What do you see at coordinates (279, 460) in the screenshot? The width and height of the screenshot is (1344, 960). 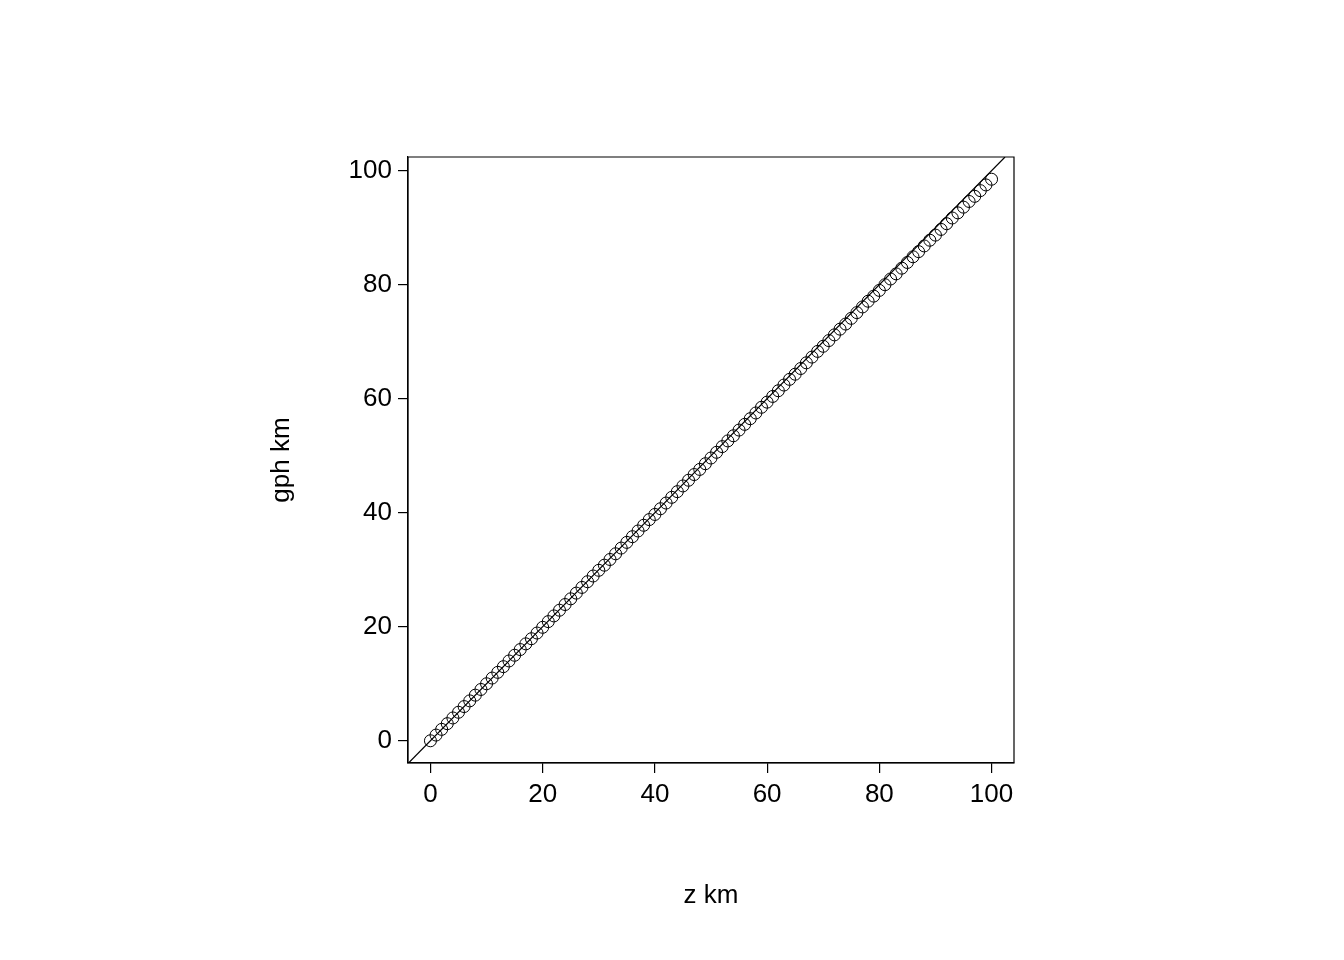 I see `y-axis-title: gph km` at bounding box center [279, 460].